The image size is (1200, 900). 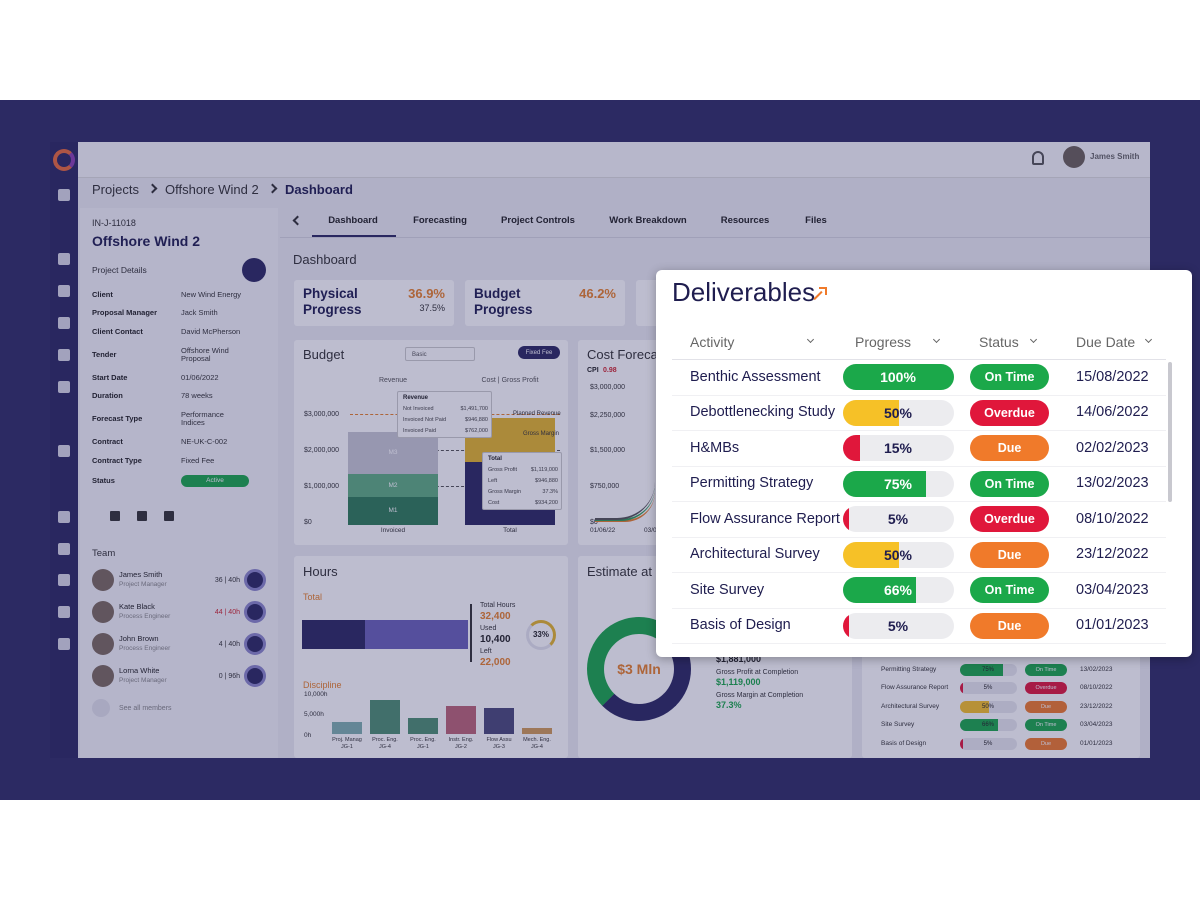 What do you see at coordinates (919, 359) in the screenshot?
I see `header-rule` at bounding box center [919, 359].